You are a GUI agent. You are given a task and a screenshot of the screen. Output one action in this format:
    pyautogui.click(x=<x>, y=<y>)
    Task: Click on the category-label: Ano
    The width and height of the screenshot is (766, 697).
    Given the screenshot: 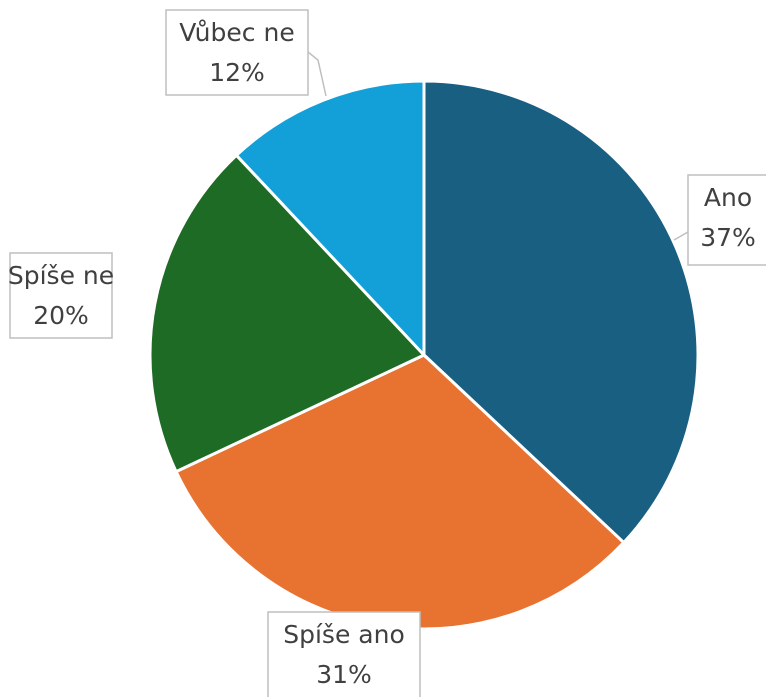 What is the action you would take?
    pyautogui.click(x=728, y=197)
    